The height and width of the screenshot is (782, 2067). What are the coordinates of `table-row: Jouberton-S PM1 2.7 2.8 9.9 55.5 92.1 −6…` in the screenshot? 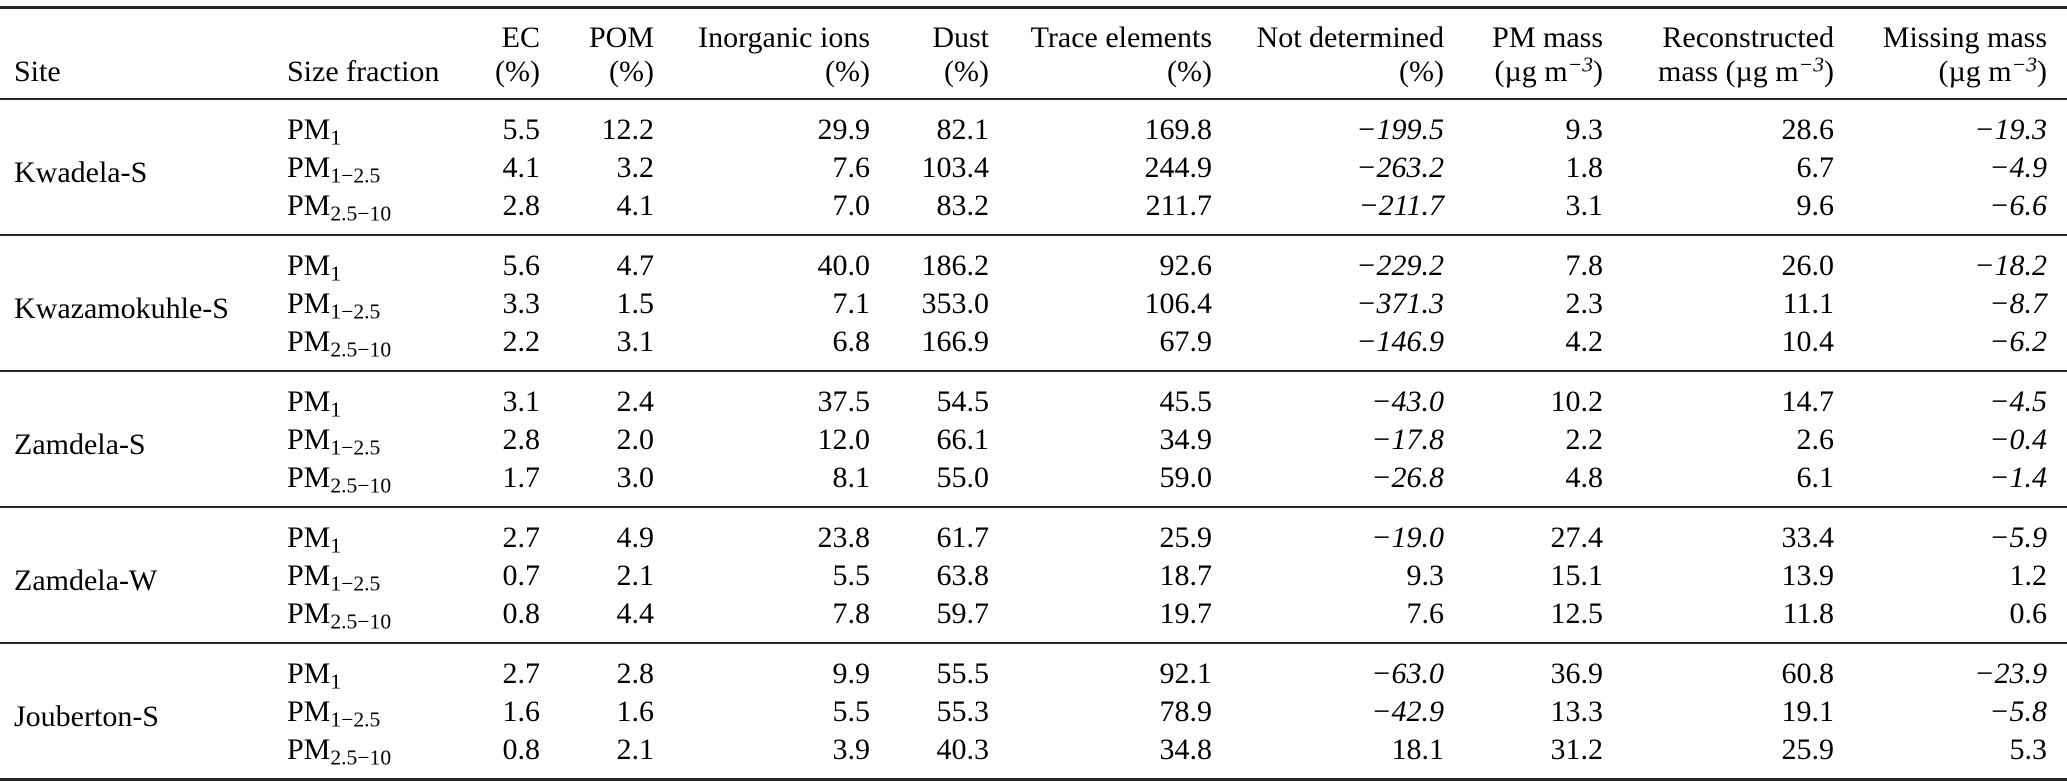 It's located at (1033, 688).